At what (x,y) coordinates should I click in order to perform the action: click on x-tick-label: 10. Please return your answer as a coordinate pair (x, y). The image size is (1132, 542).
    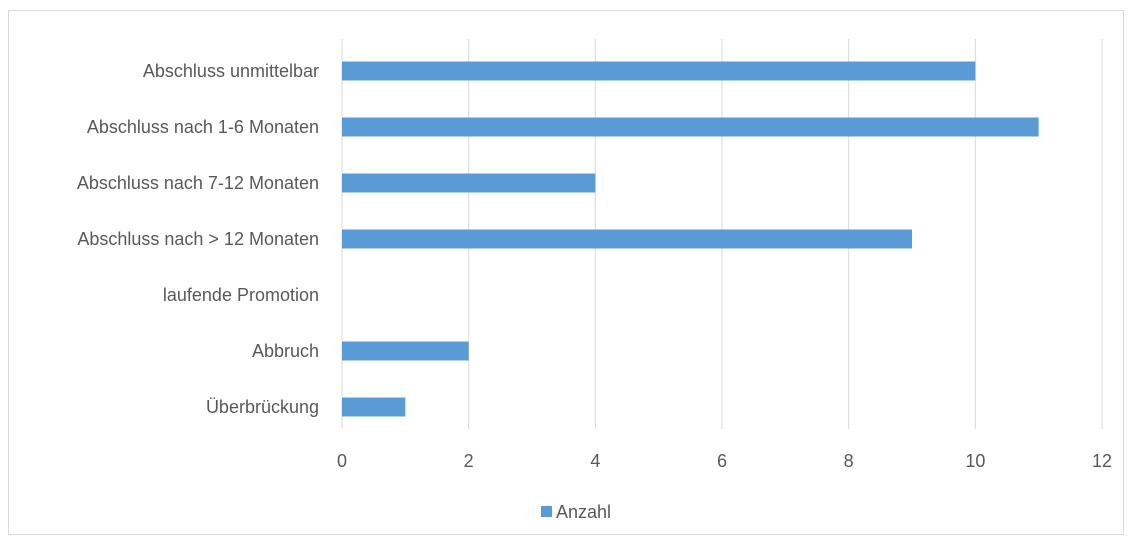
    Looking at the image, I should click on (975, 461).